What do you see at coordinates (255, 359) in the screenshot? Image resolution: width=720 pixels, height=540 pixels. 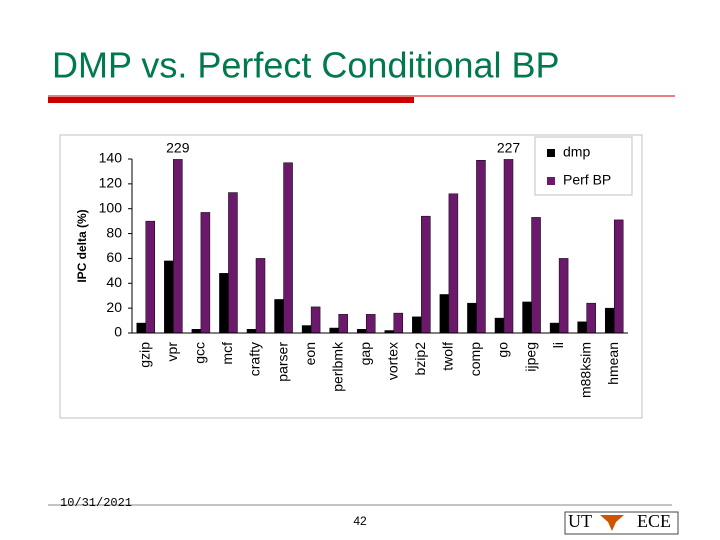 I see `x-tick-label: crafty` at bounding box center [255, 359].